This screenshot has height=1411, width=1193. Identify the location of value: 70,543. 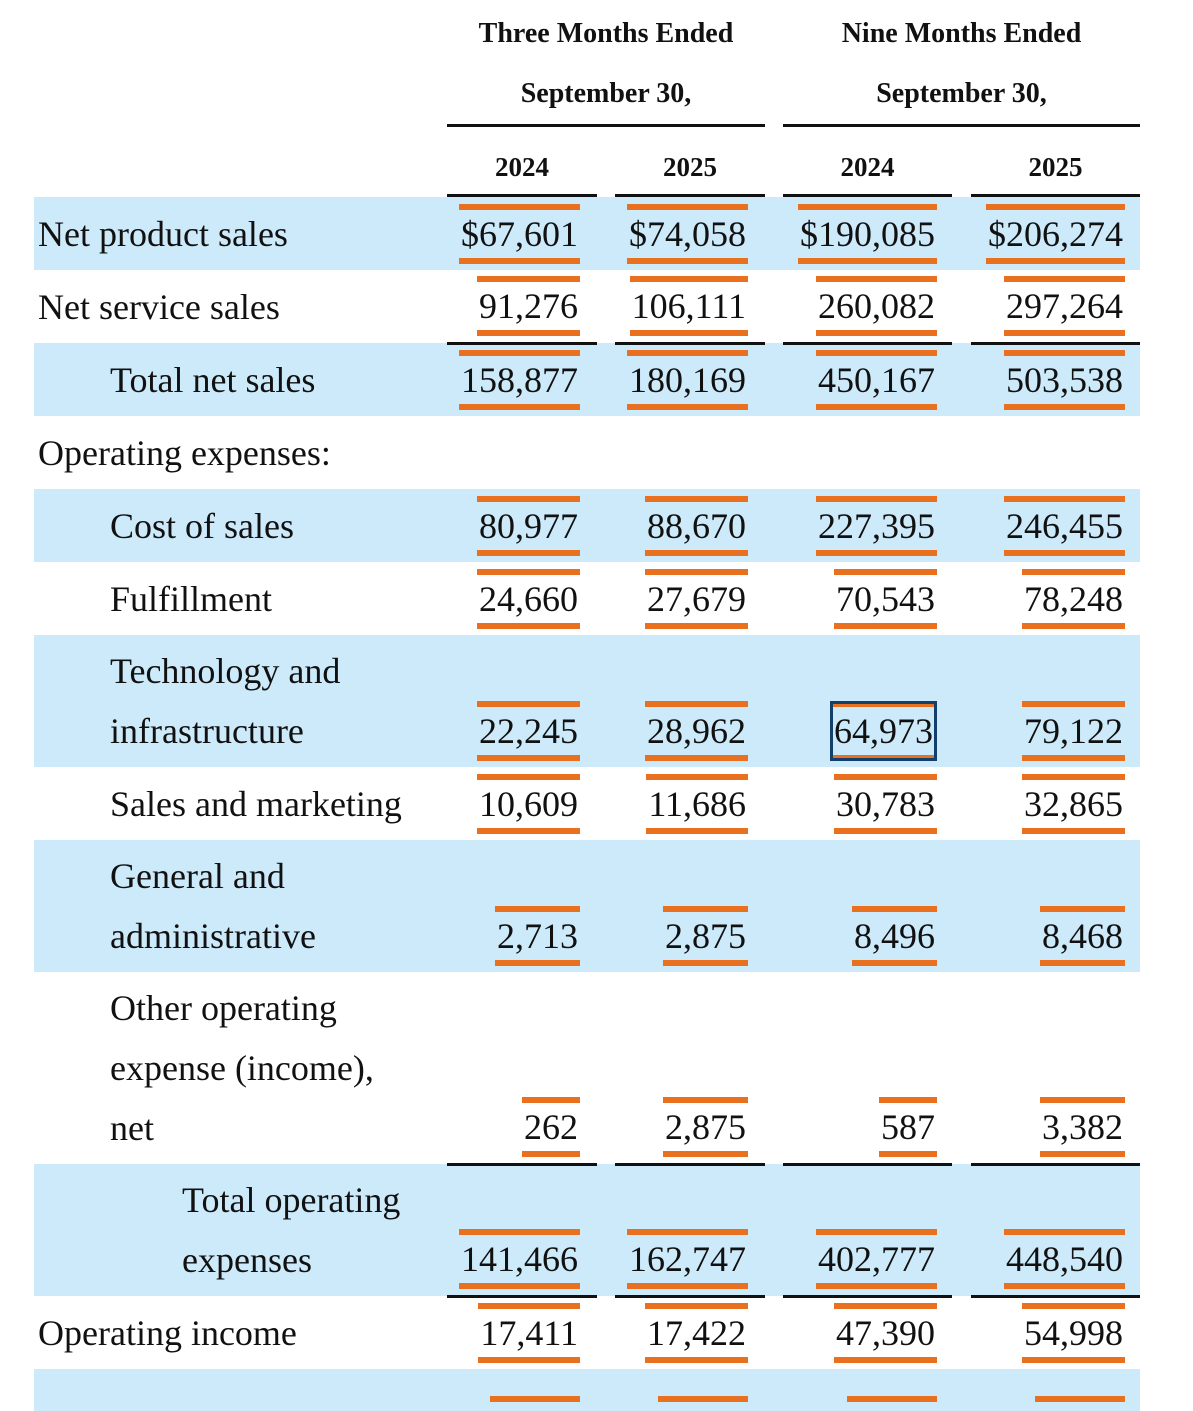
(885, 599).